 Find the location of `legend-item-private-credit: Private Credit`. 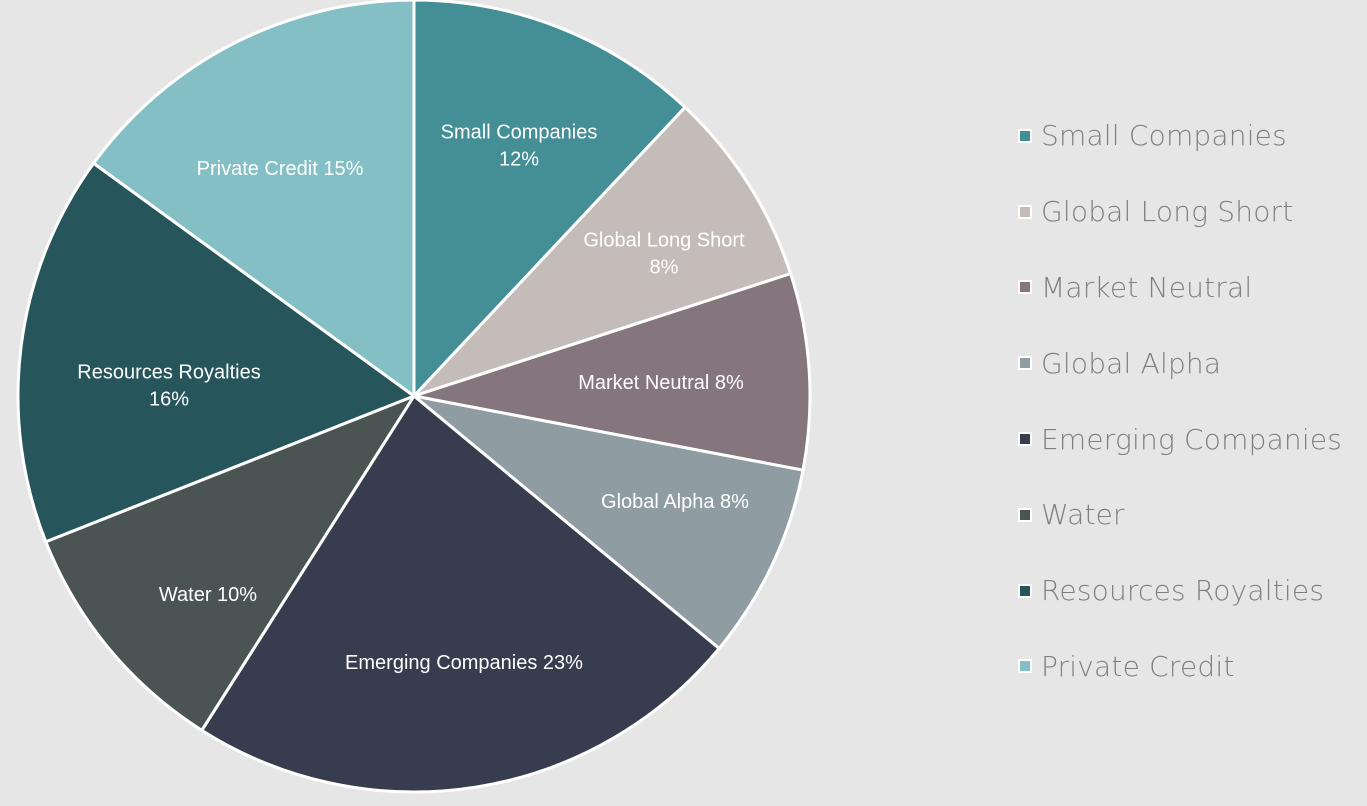

legend-item-private-credit: Private Credit is located at coordinates (1180, 667).